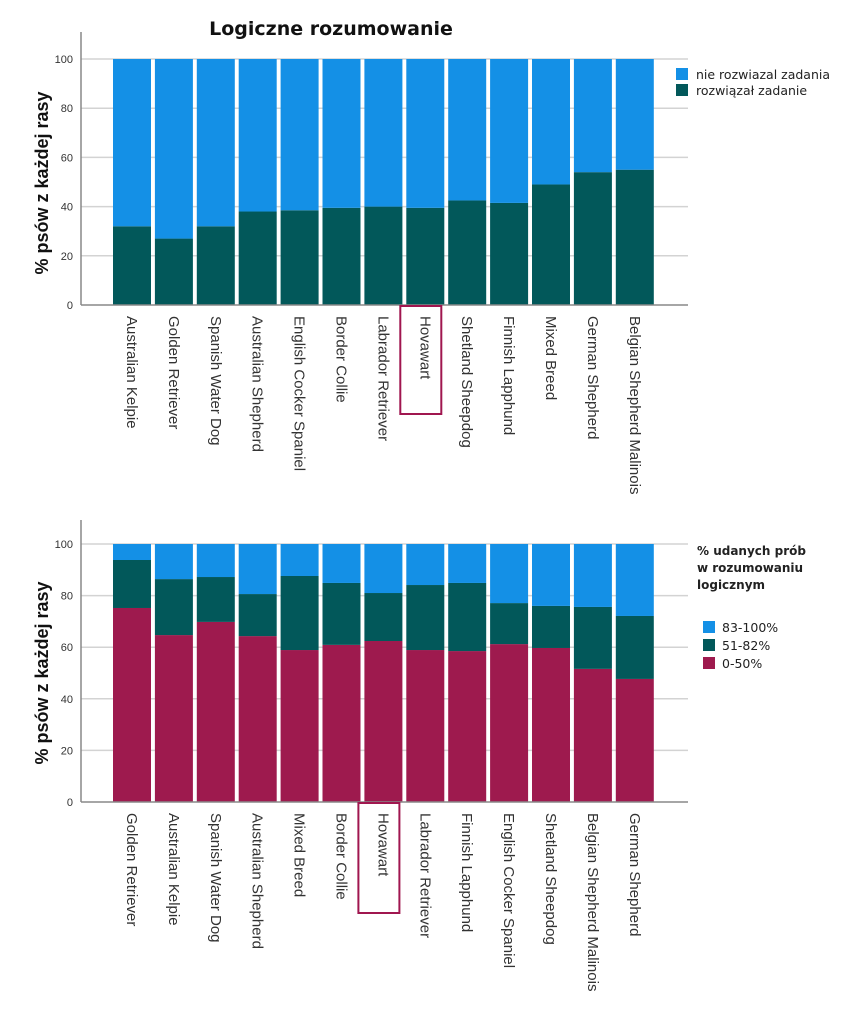  What do you see at coordinates (424, 348) in the screenshot?
I see `x-tick-label: Hovawart` at bounding box center [424, 348].